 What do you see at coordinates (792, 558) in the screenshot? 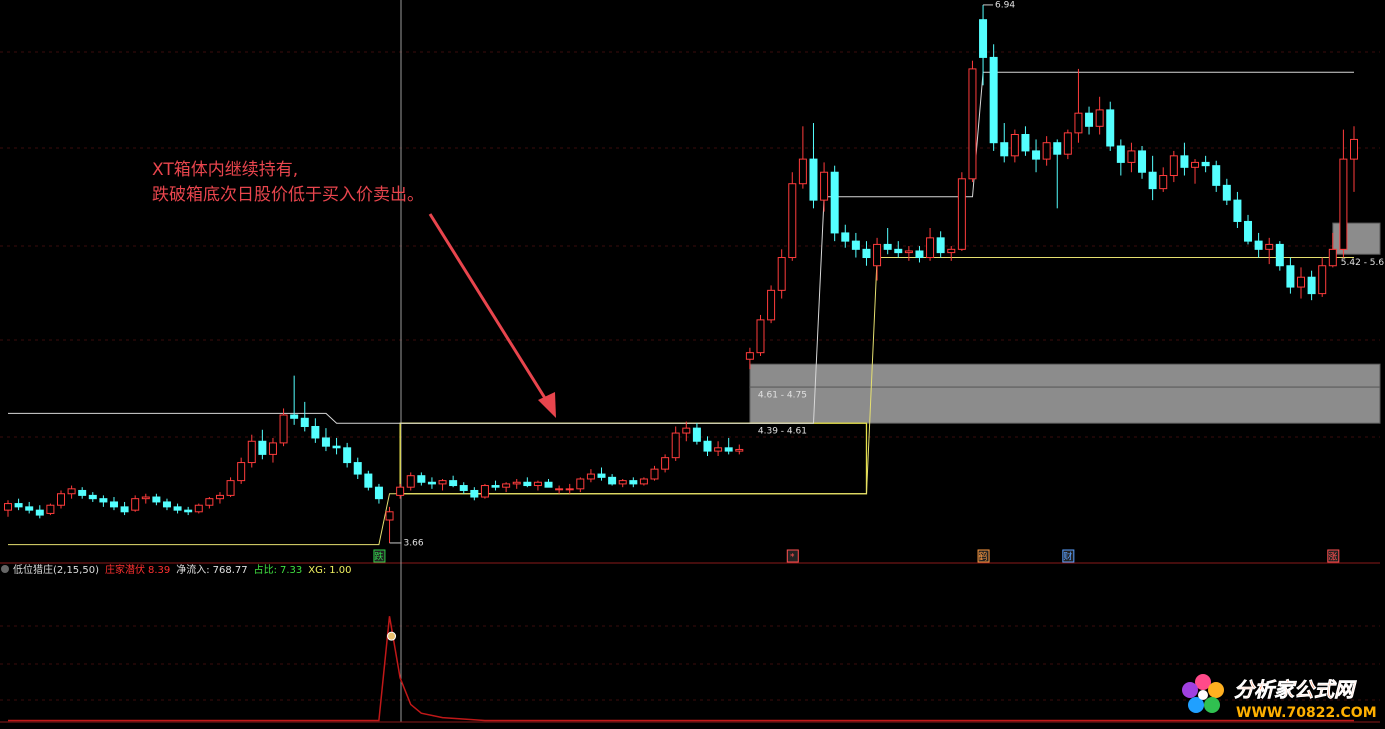
I see `signal-text: *` at bounding box center [792, 558].